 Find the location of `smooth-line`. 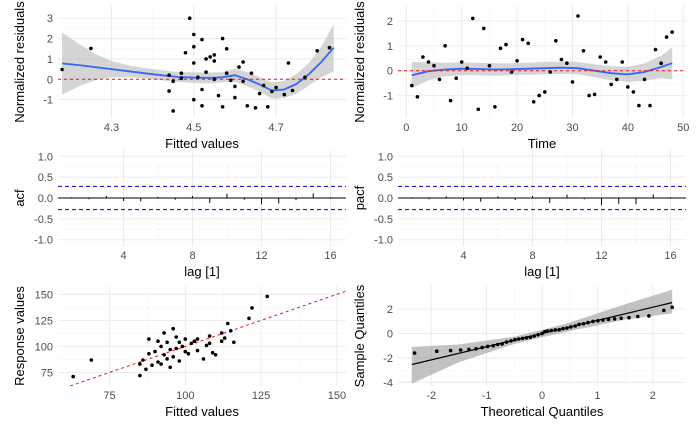

smooth-line is located at coordinates (542, 69).